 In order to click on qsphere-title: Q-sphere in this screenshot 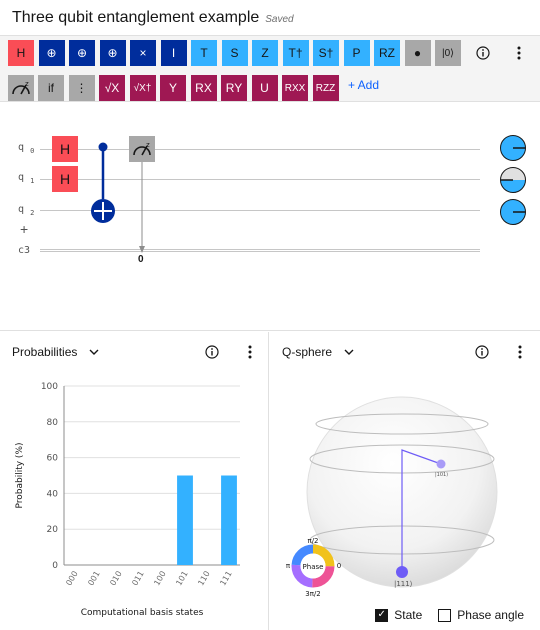, I will do `click(307, 352)`.